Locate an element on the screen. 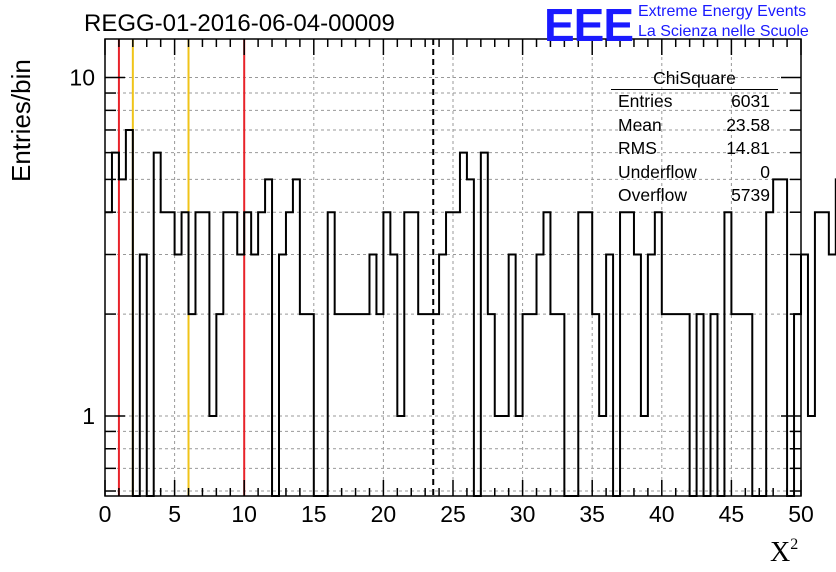  x-tick-label: 0 is located at coordinates (105, 514).